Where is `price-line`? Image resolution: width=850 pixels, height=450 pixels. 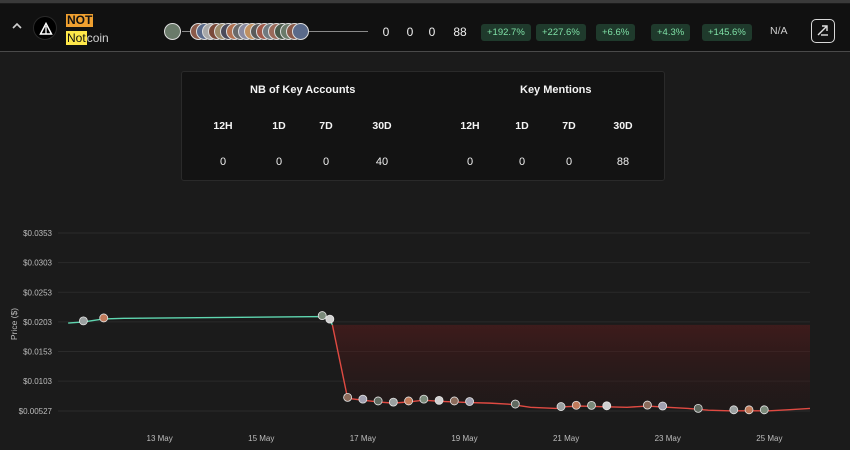
price-line is located at coordinates (571, 368).